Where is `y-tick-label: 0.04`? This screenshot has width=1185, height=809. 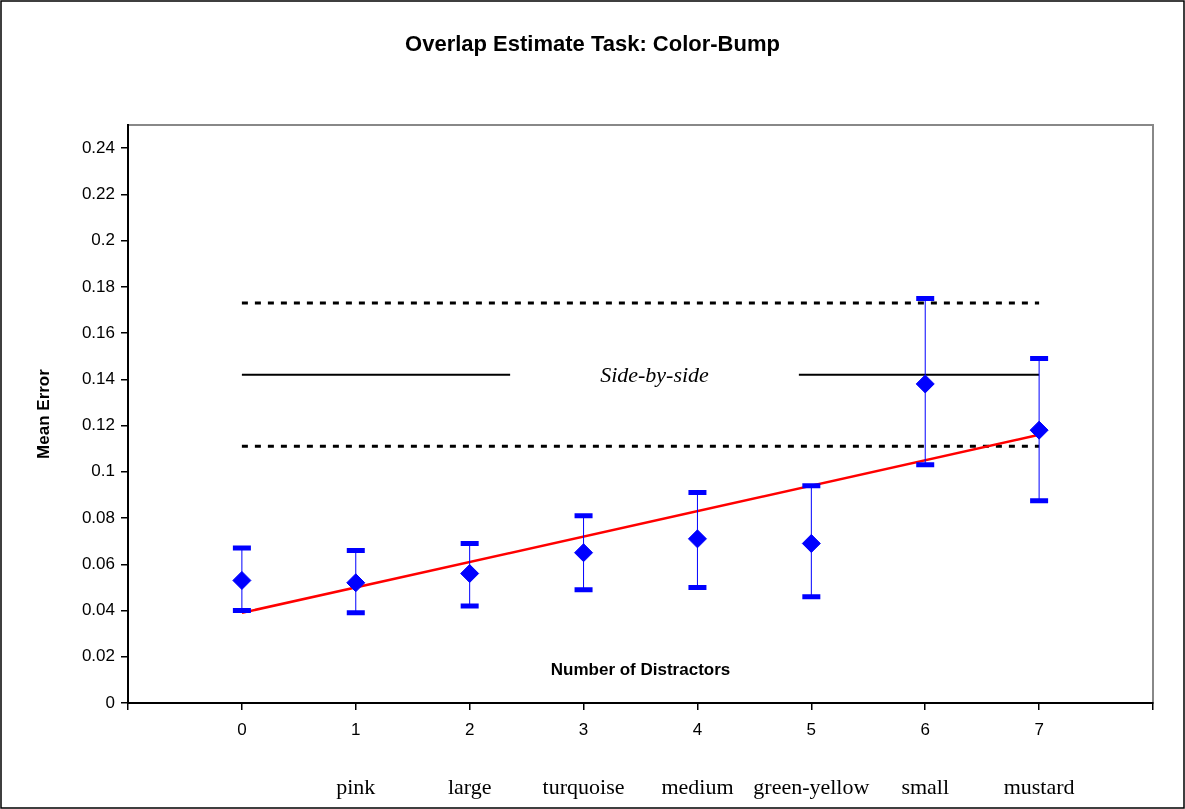
y-tick-label: 0.04 is located at coordinates (98, 610).